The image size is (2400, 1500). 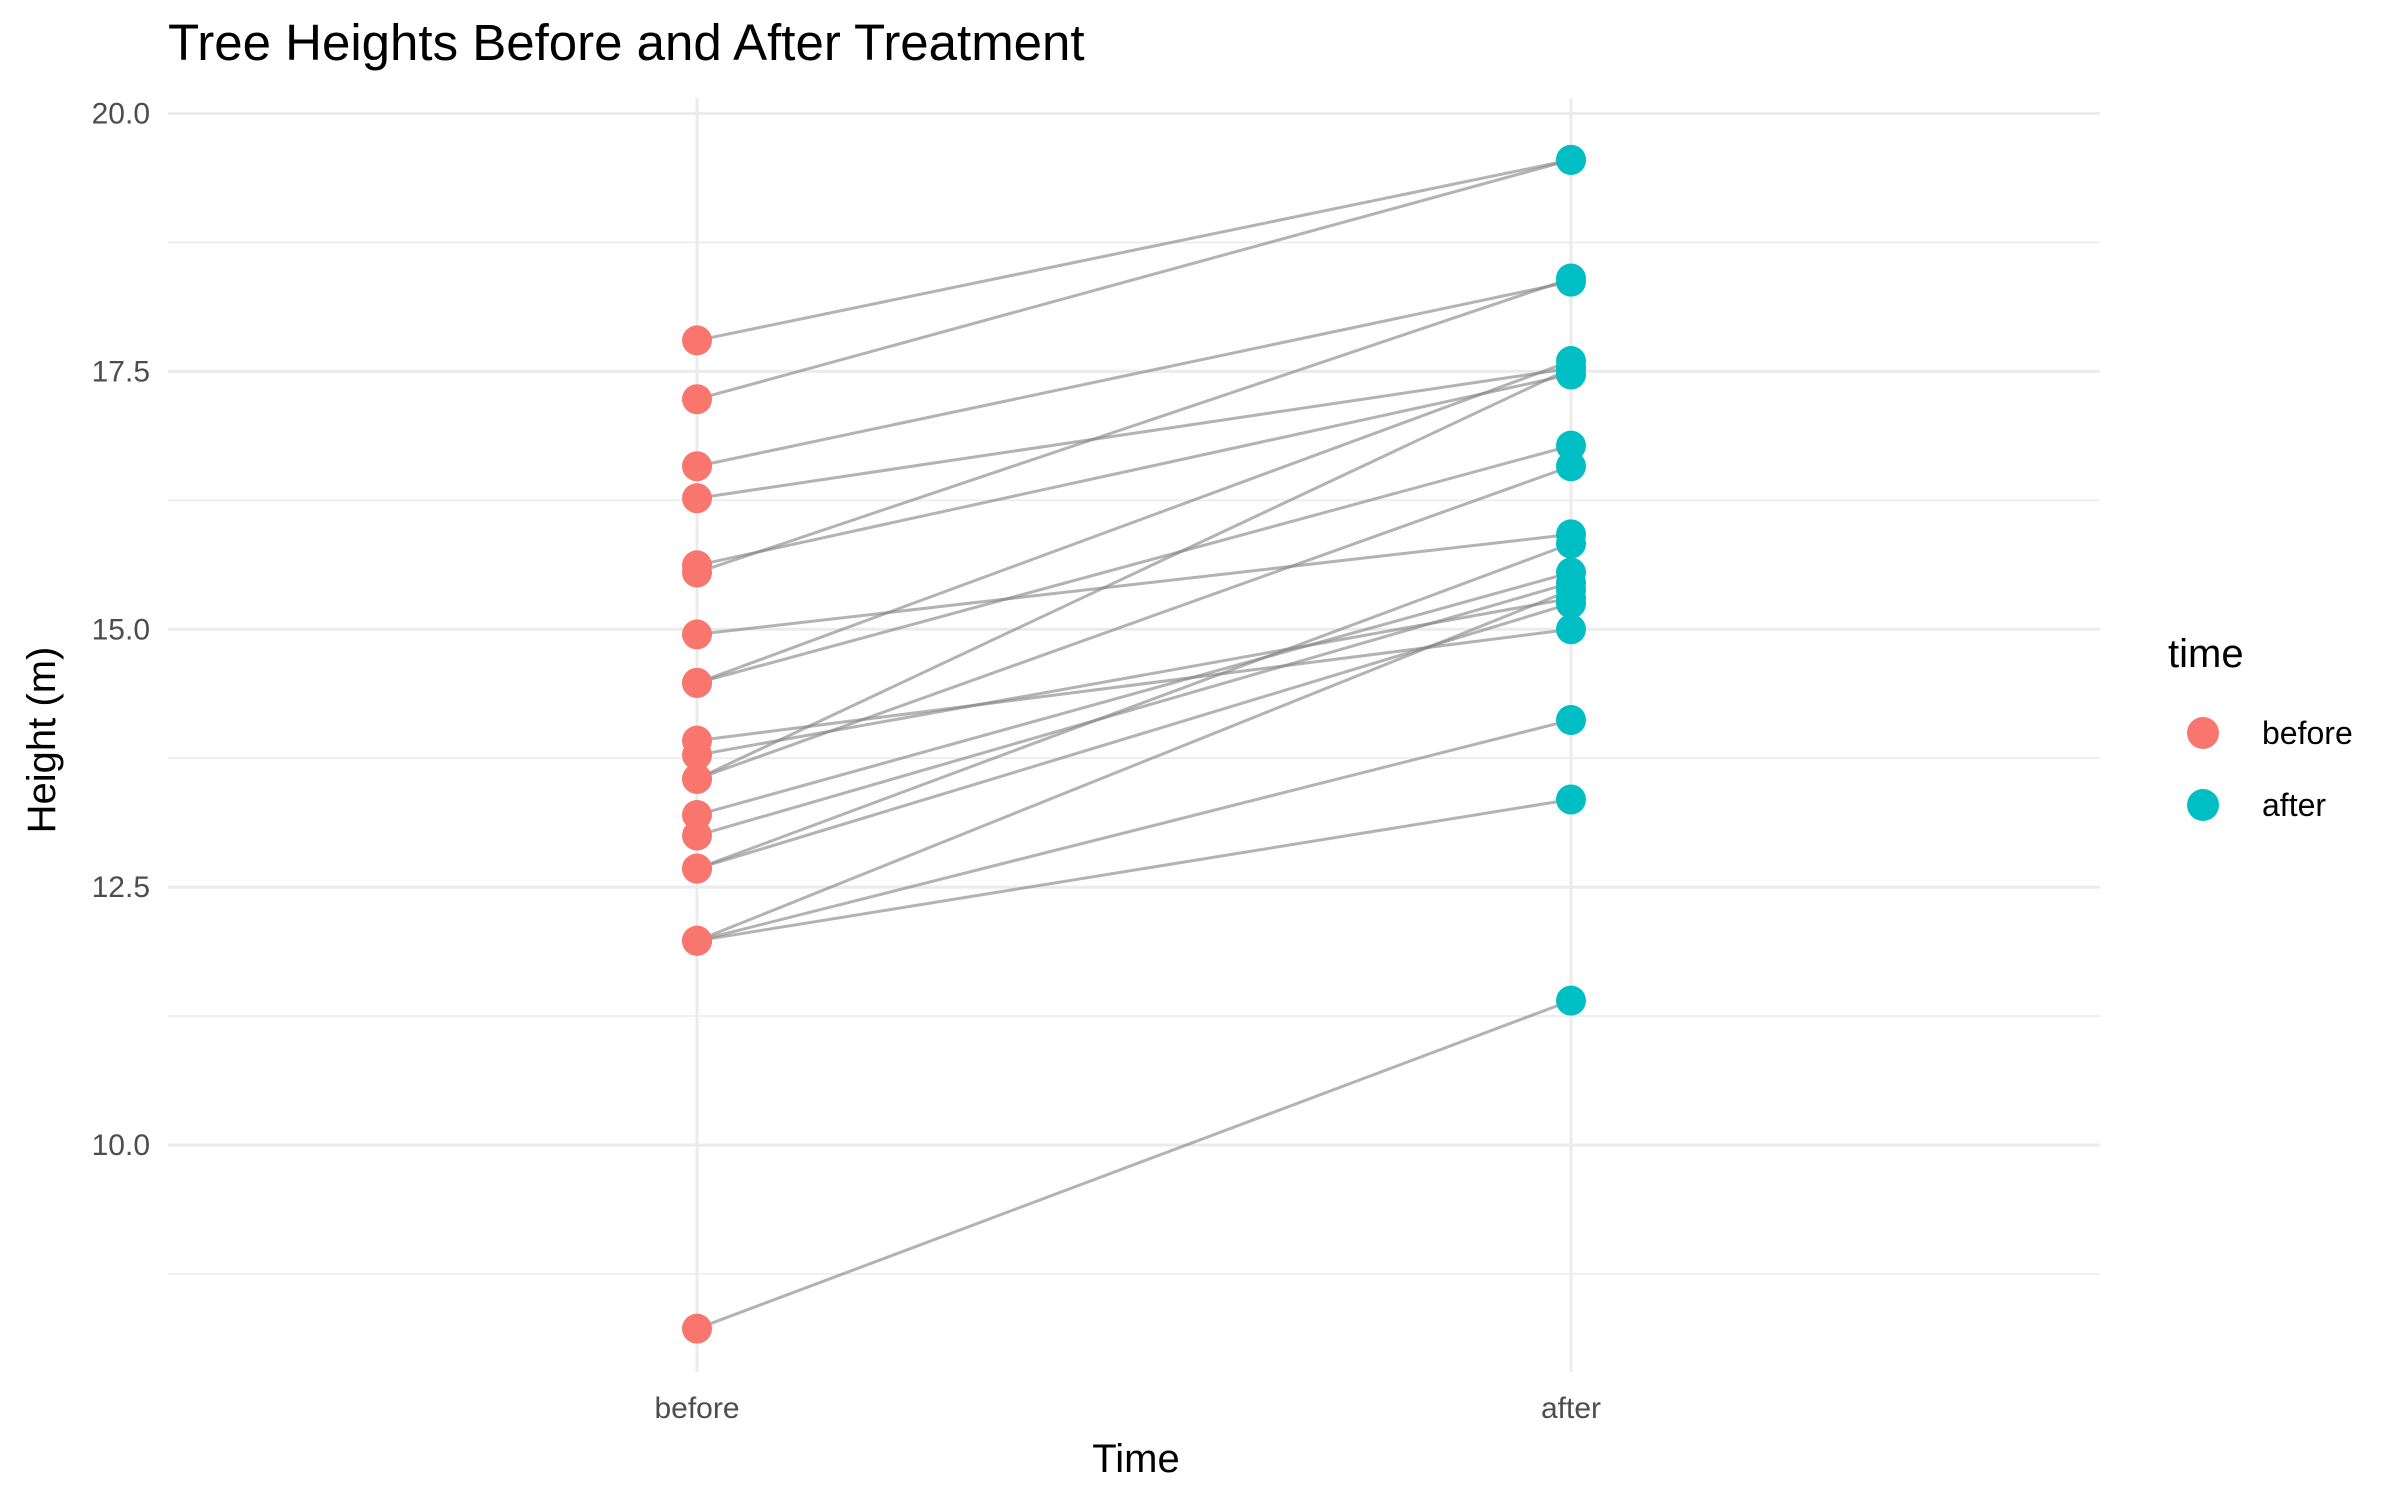 What do you see at coordinates (121, 113) in the screenshot?
I see `y-tick-label: 20.0` at bounding box center [121, 113].